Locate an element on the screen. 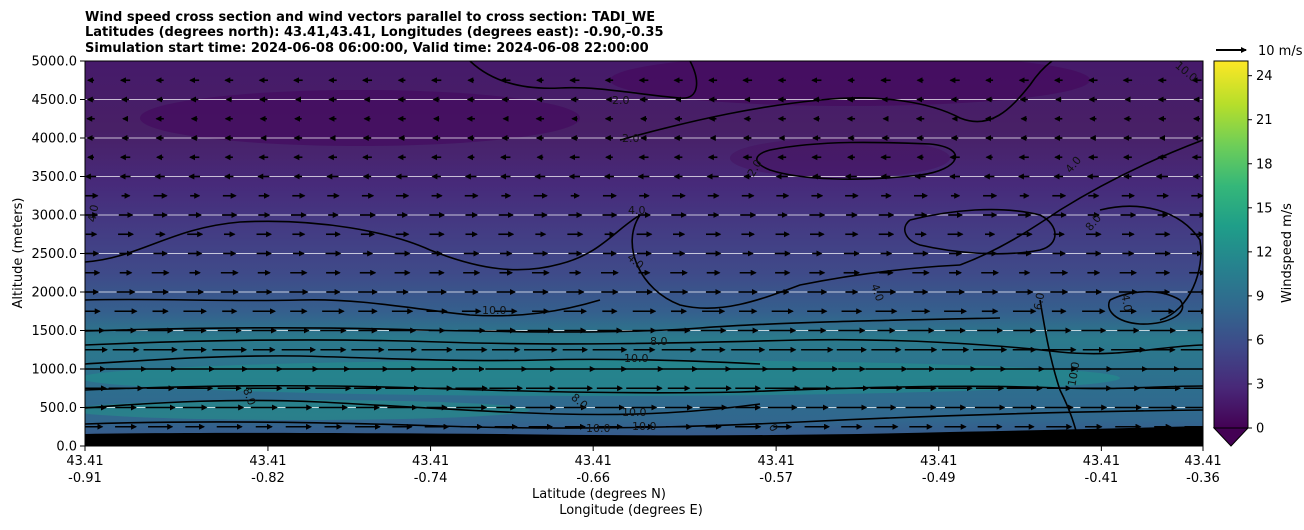  colorbar-tick-label: 0 is located at coordinates (1260, 429).